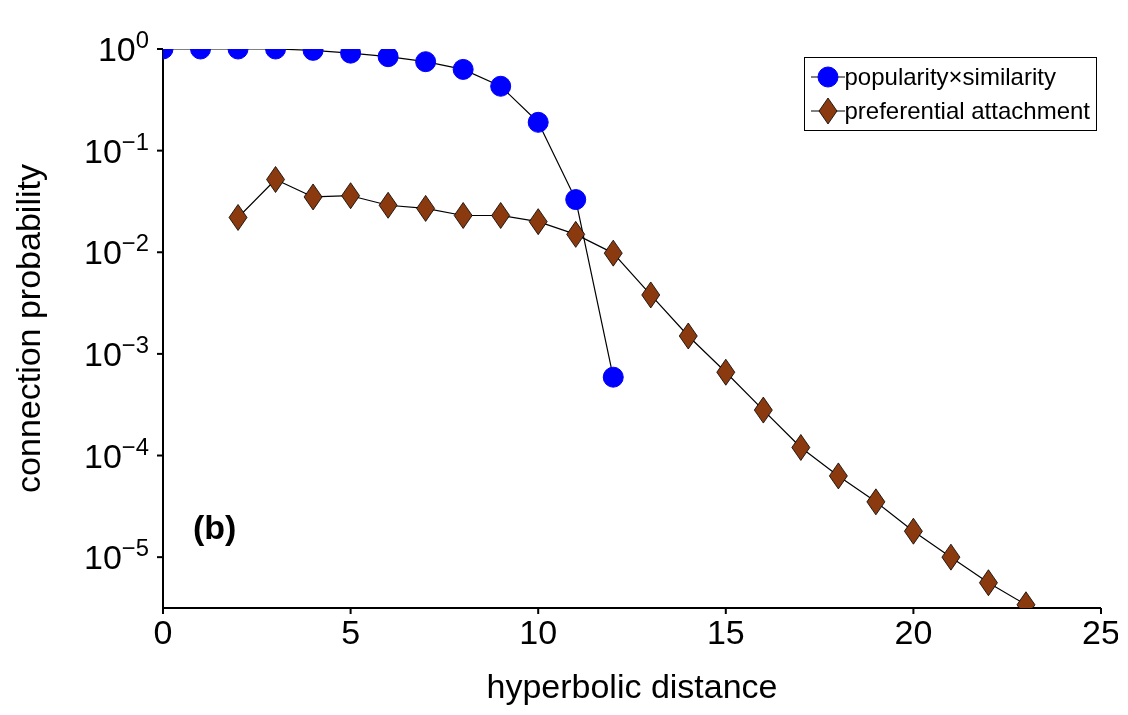 The width and height of the screenshot is (1128, 715). What do you see at coordinates (163, 632) in the screenshot?
I see `x-tick-label: 0` at bounding box center [163, 632].